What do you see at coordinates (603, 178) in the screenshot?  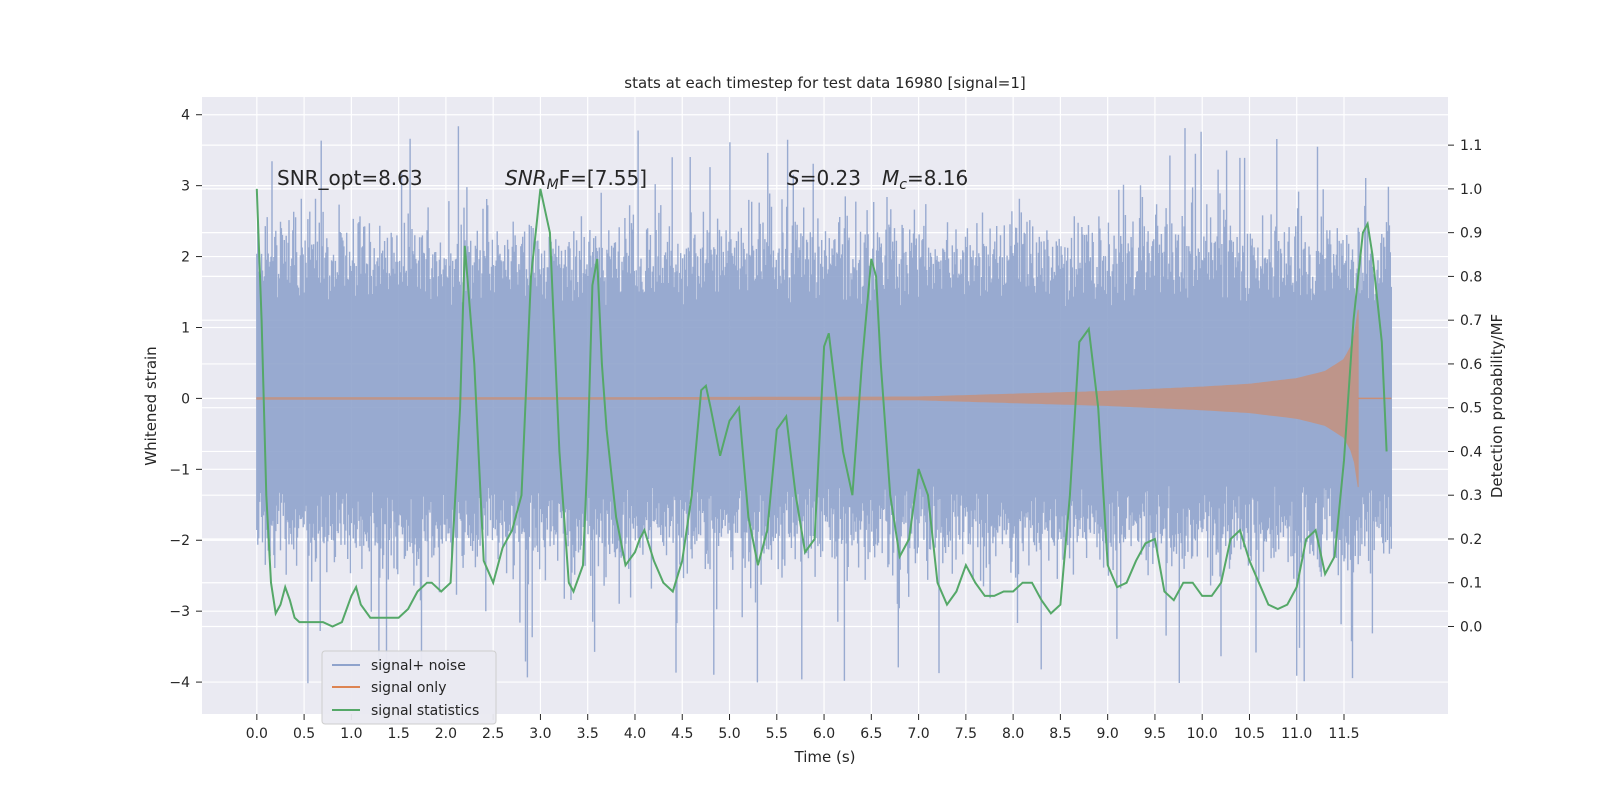 I see `snr-mf-tail: F=[7.55]` at bounding box center [603, 178].